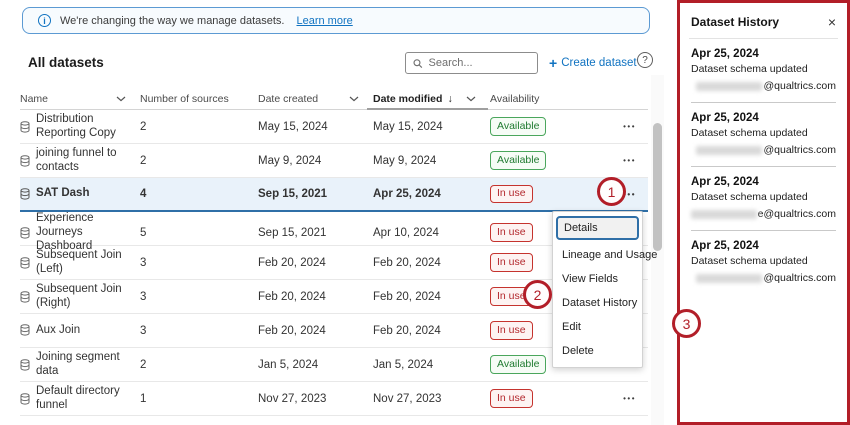  Describe the element at coordinates (578, 351) in the screenshot. I see `menu-item-delete: Delete` at that location.